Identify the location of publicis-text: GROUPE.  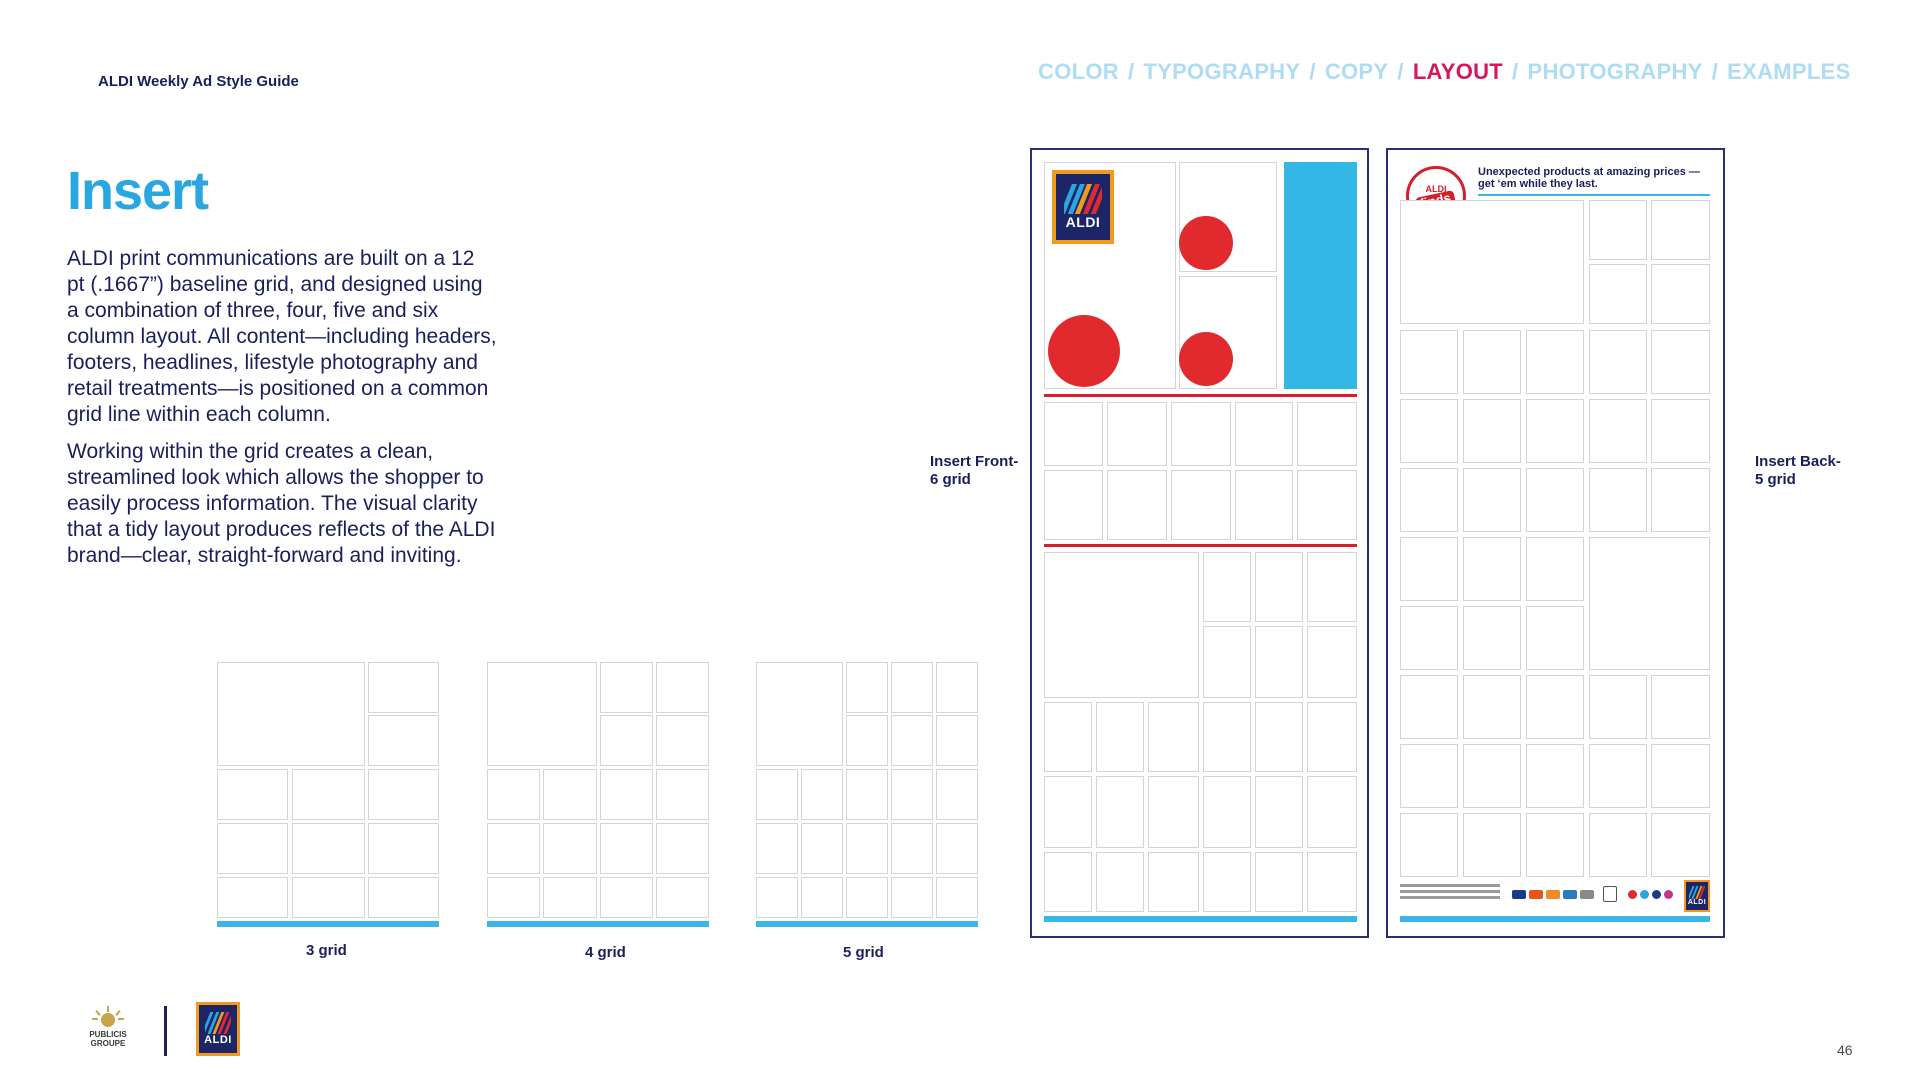
(108, 1043).